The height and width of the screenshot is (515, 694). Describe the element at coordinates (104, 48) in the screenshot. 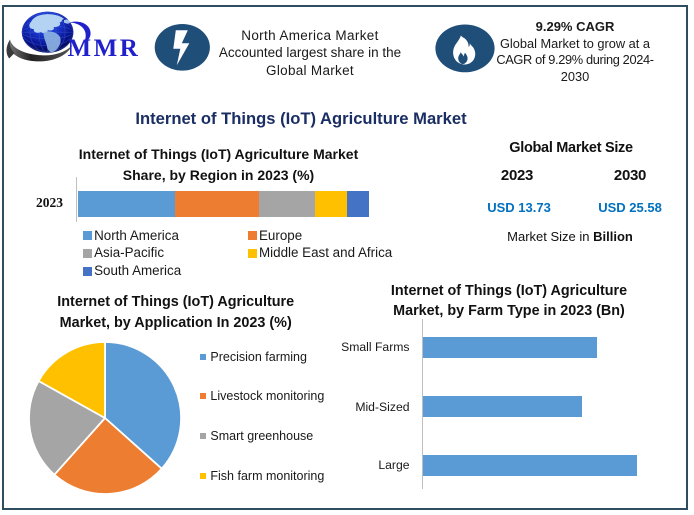

I see `svg-text: MMR` at that location.